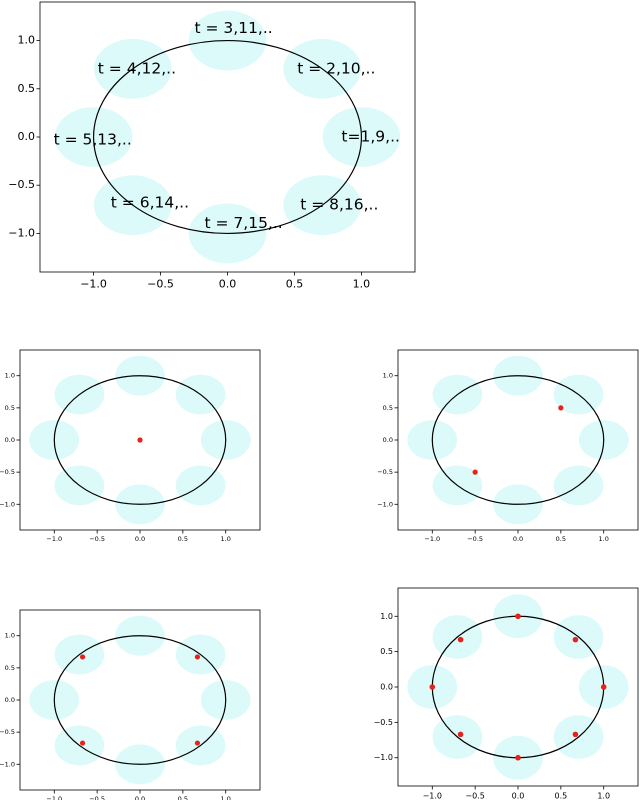  I want to click on annotation: t = 2,10,.., so click(336, 68).